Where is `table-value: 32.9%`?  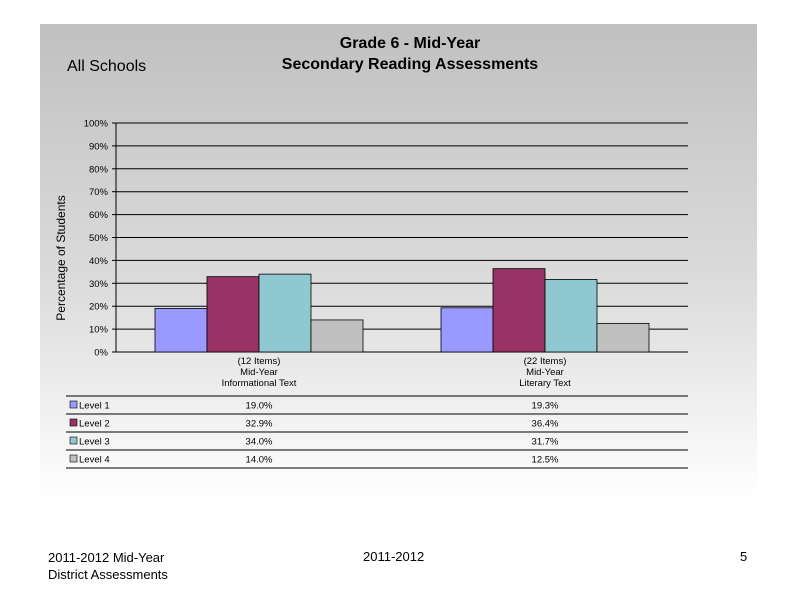
table-value: 32.9% is located at coordinates (259, 424).